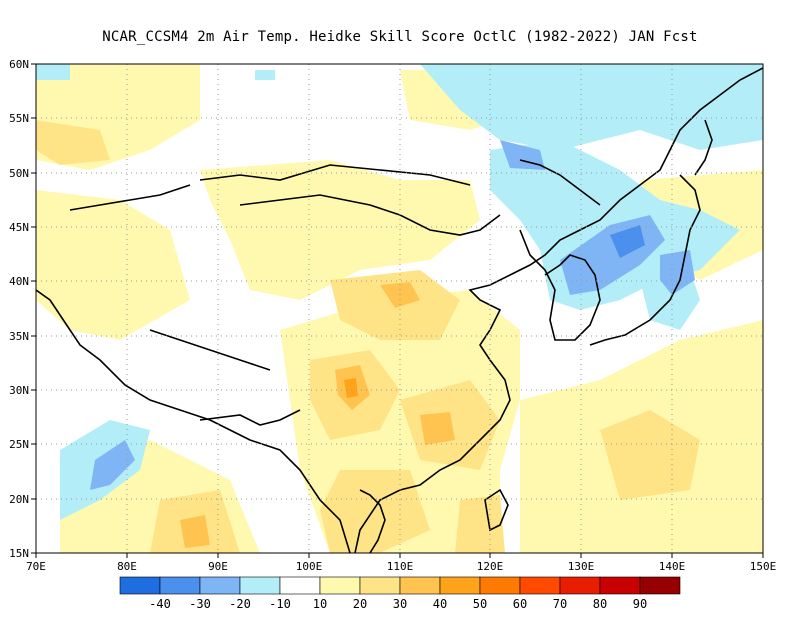 The height and width of the screenshot is (618, 800). I want to click on lat-tick-label: 15N, so click(19, 553).